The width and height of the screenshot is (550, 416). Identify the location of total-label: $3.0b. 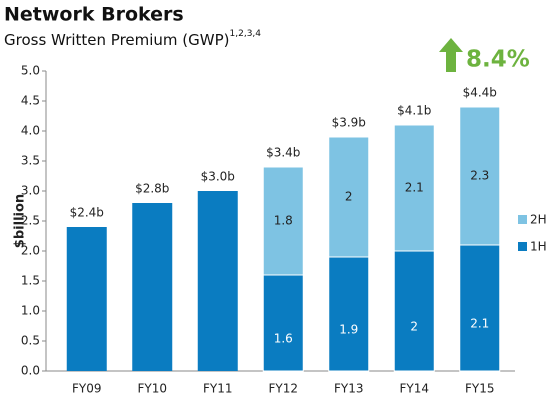
(218, 177).